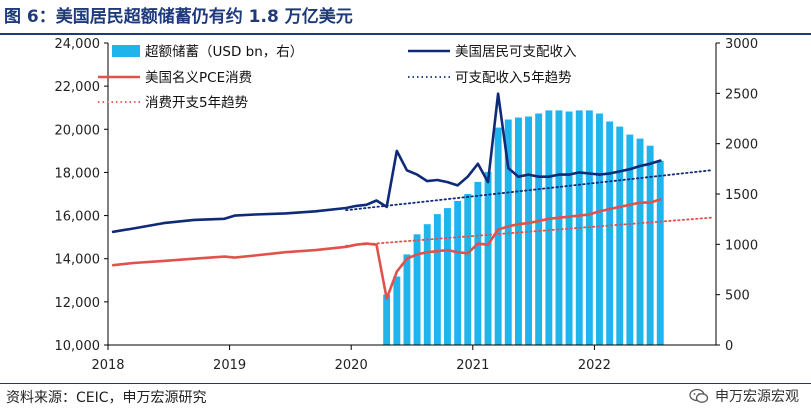 The image size is (811, 414). What do you see at coordinates (229, 365) in the screenshot?
I see `x-tick-label: 2019` at bounding box center [229, 365].